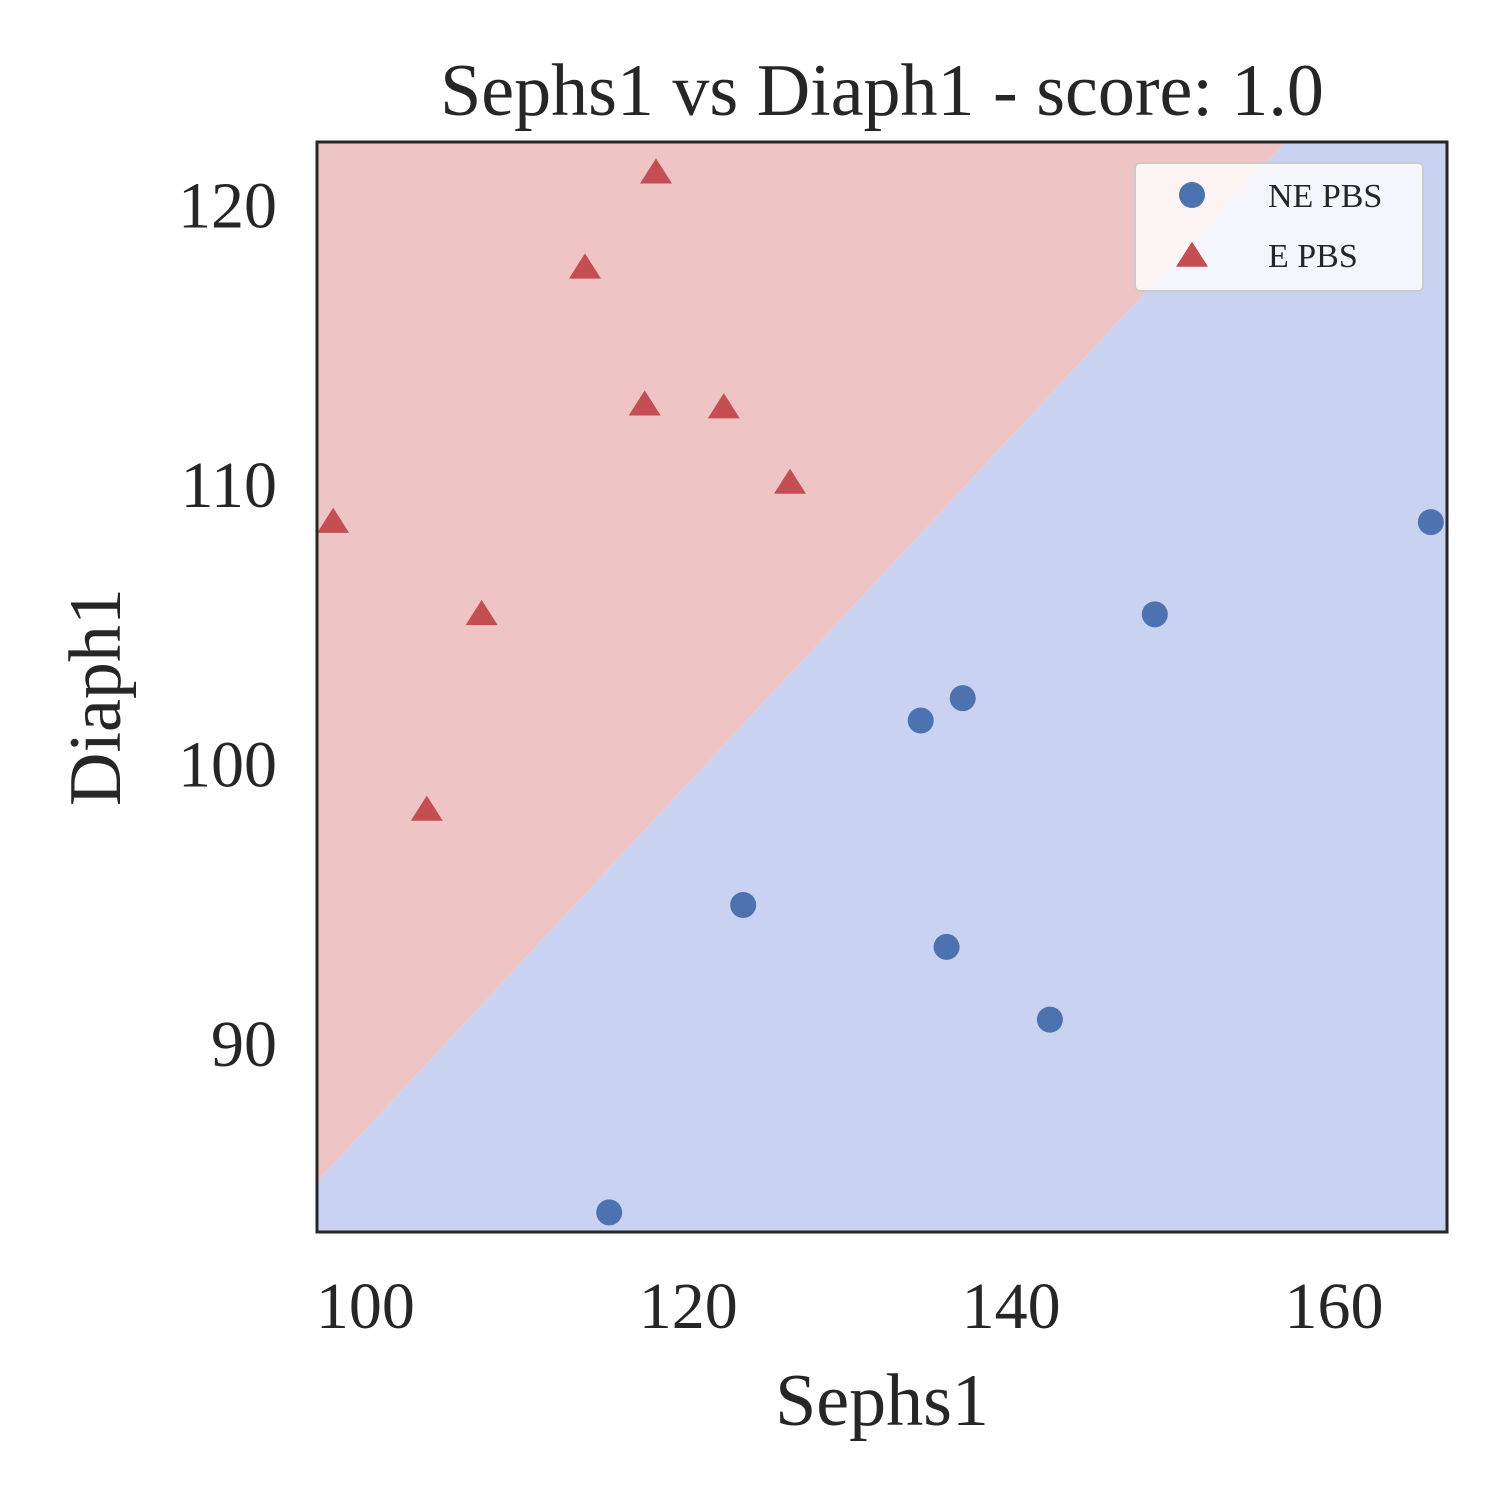 The width and height of the screenshot is (1500, 1500). Describe the element at coordinates (228, 485) in the screenshot. I see `y-tick-label: 110` at that location.